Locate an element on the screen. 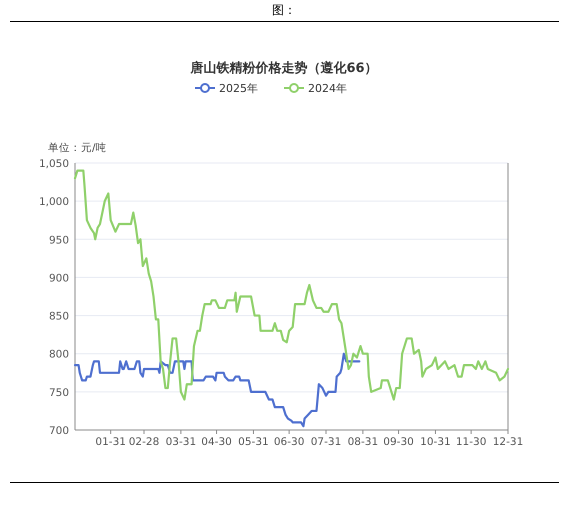 Image resolution: width=569 pixels, height=509 pixels. x-tick-label: 07-31 is located at coordinates (326, 442).